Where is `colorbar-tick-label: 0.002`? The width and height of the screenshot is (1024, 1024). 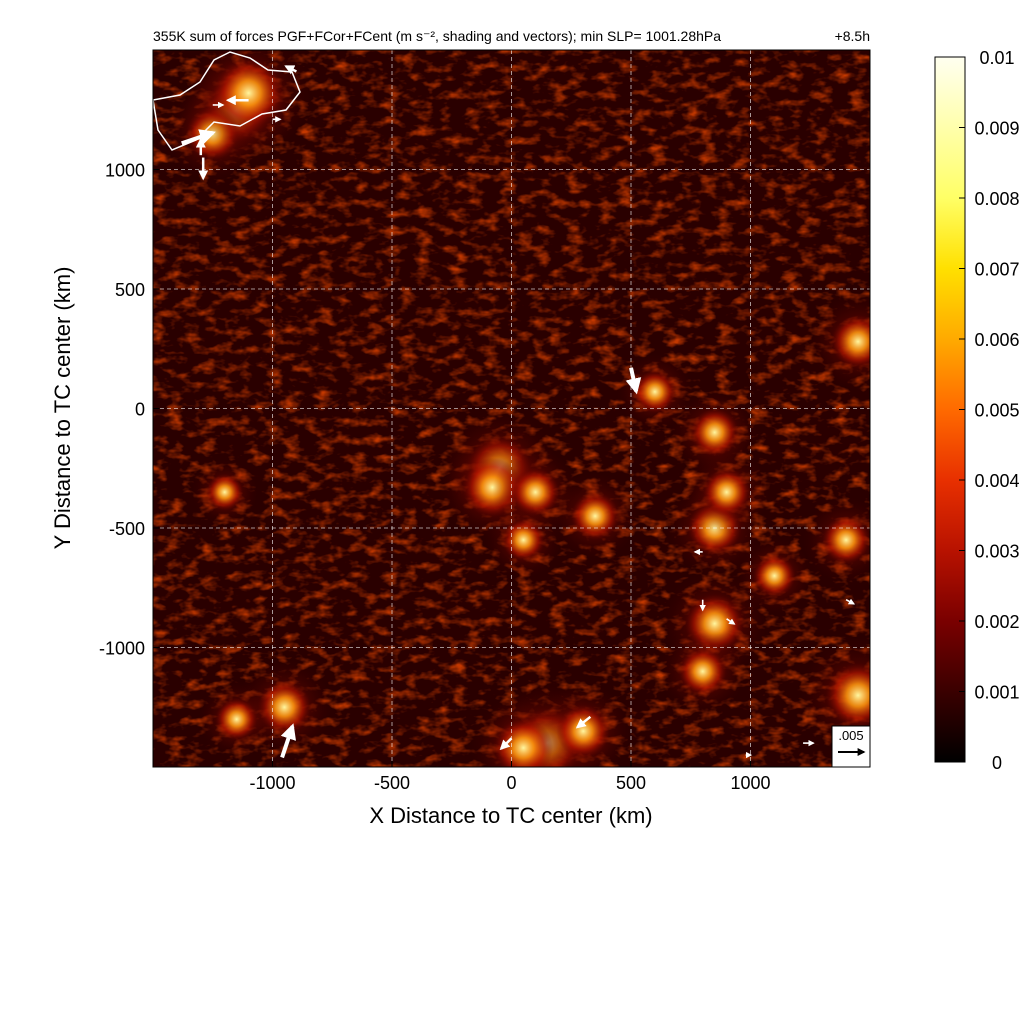 colorbar-tick-label: 0.002 is located at coordinates (996, 622).